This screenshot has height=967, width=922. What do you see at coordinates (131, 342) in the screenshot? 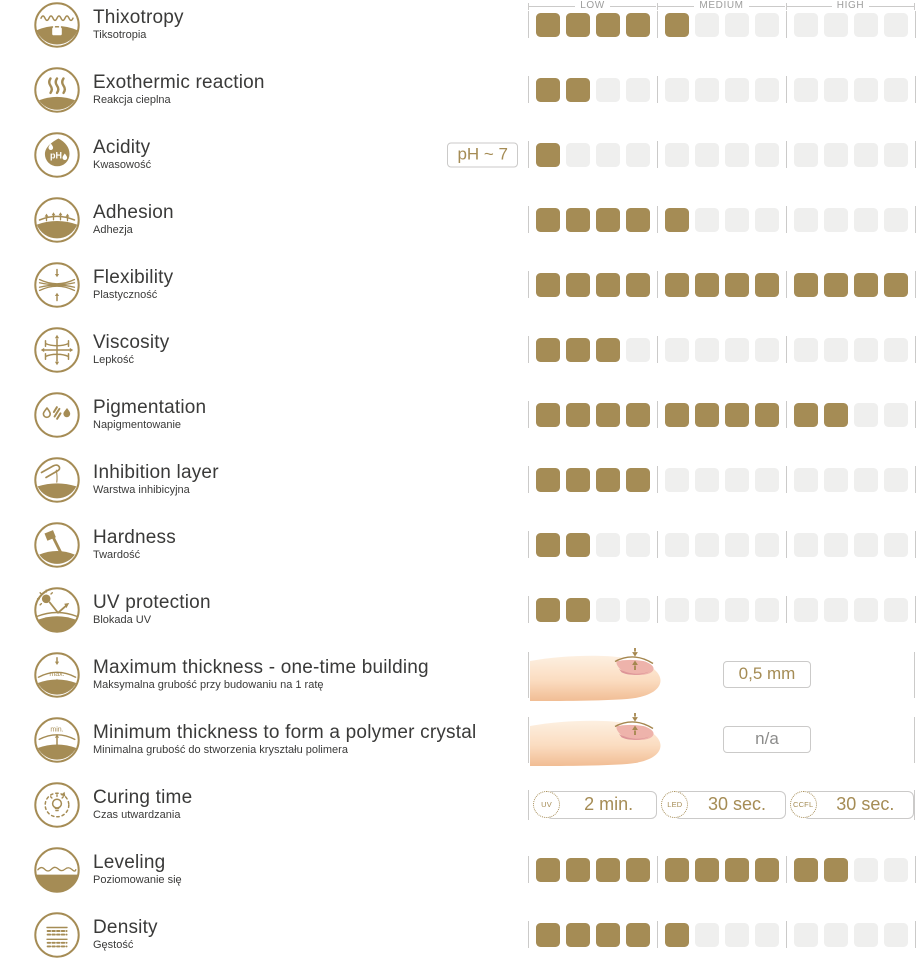
I see `property-title: Viscosity` at bounding box center [131, 342].